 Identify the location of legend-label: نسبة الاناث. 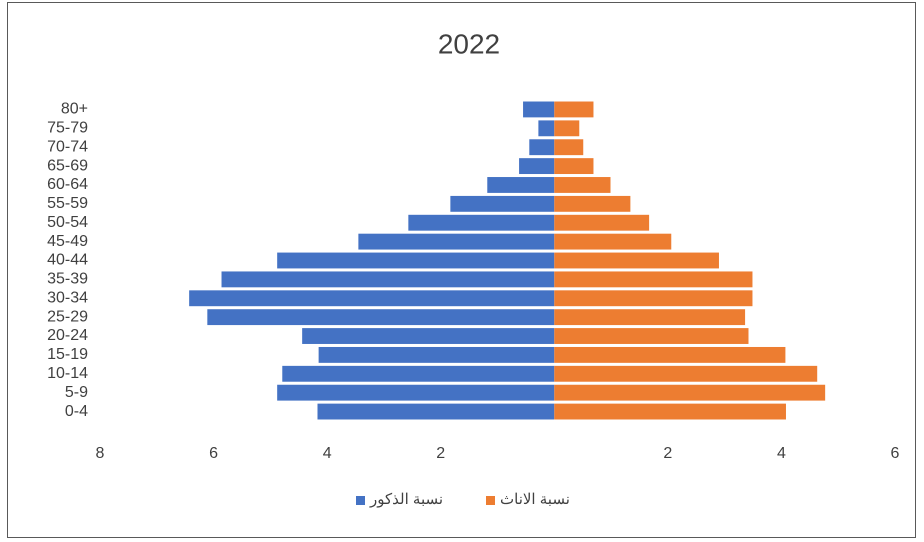
(535, 499).